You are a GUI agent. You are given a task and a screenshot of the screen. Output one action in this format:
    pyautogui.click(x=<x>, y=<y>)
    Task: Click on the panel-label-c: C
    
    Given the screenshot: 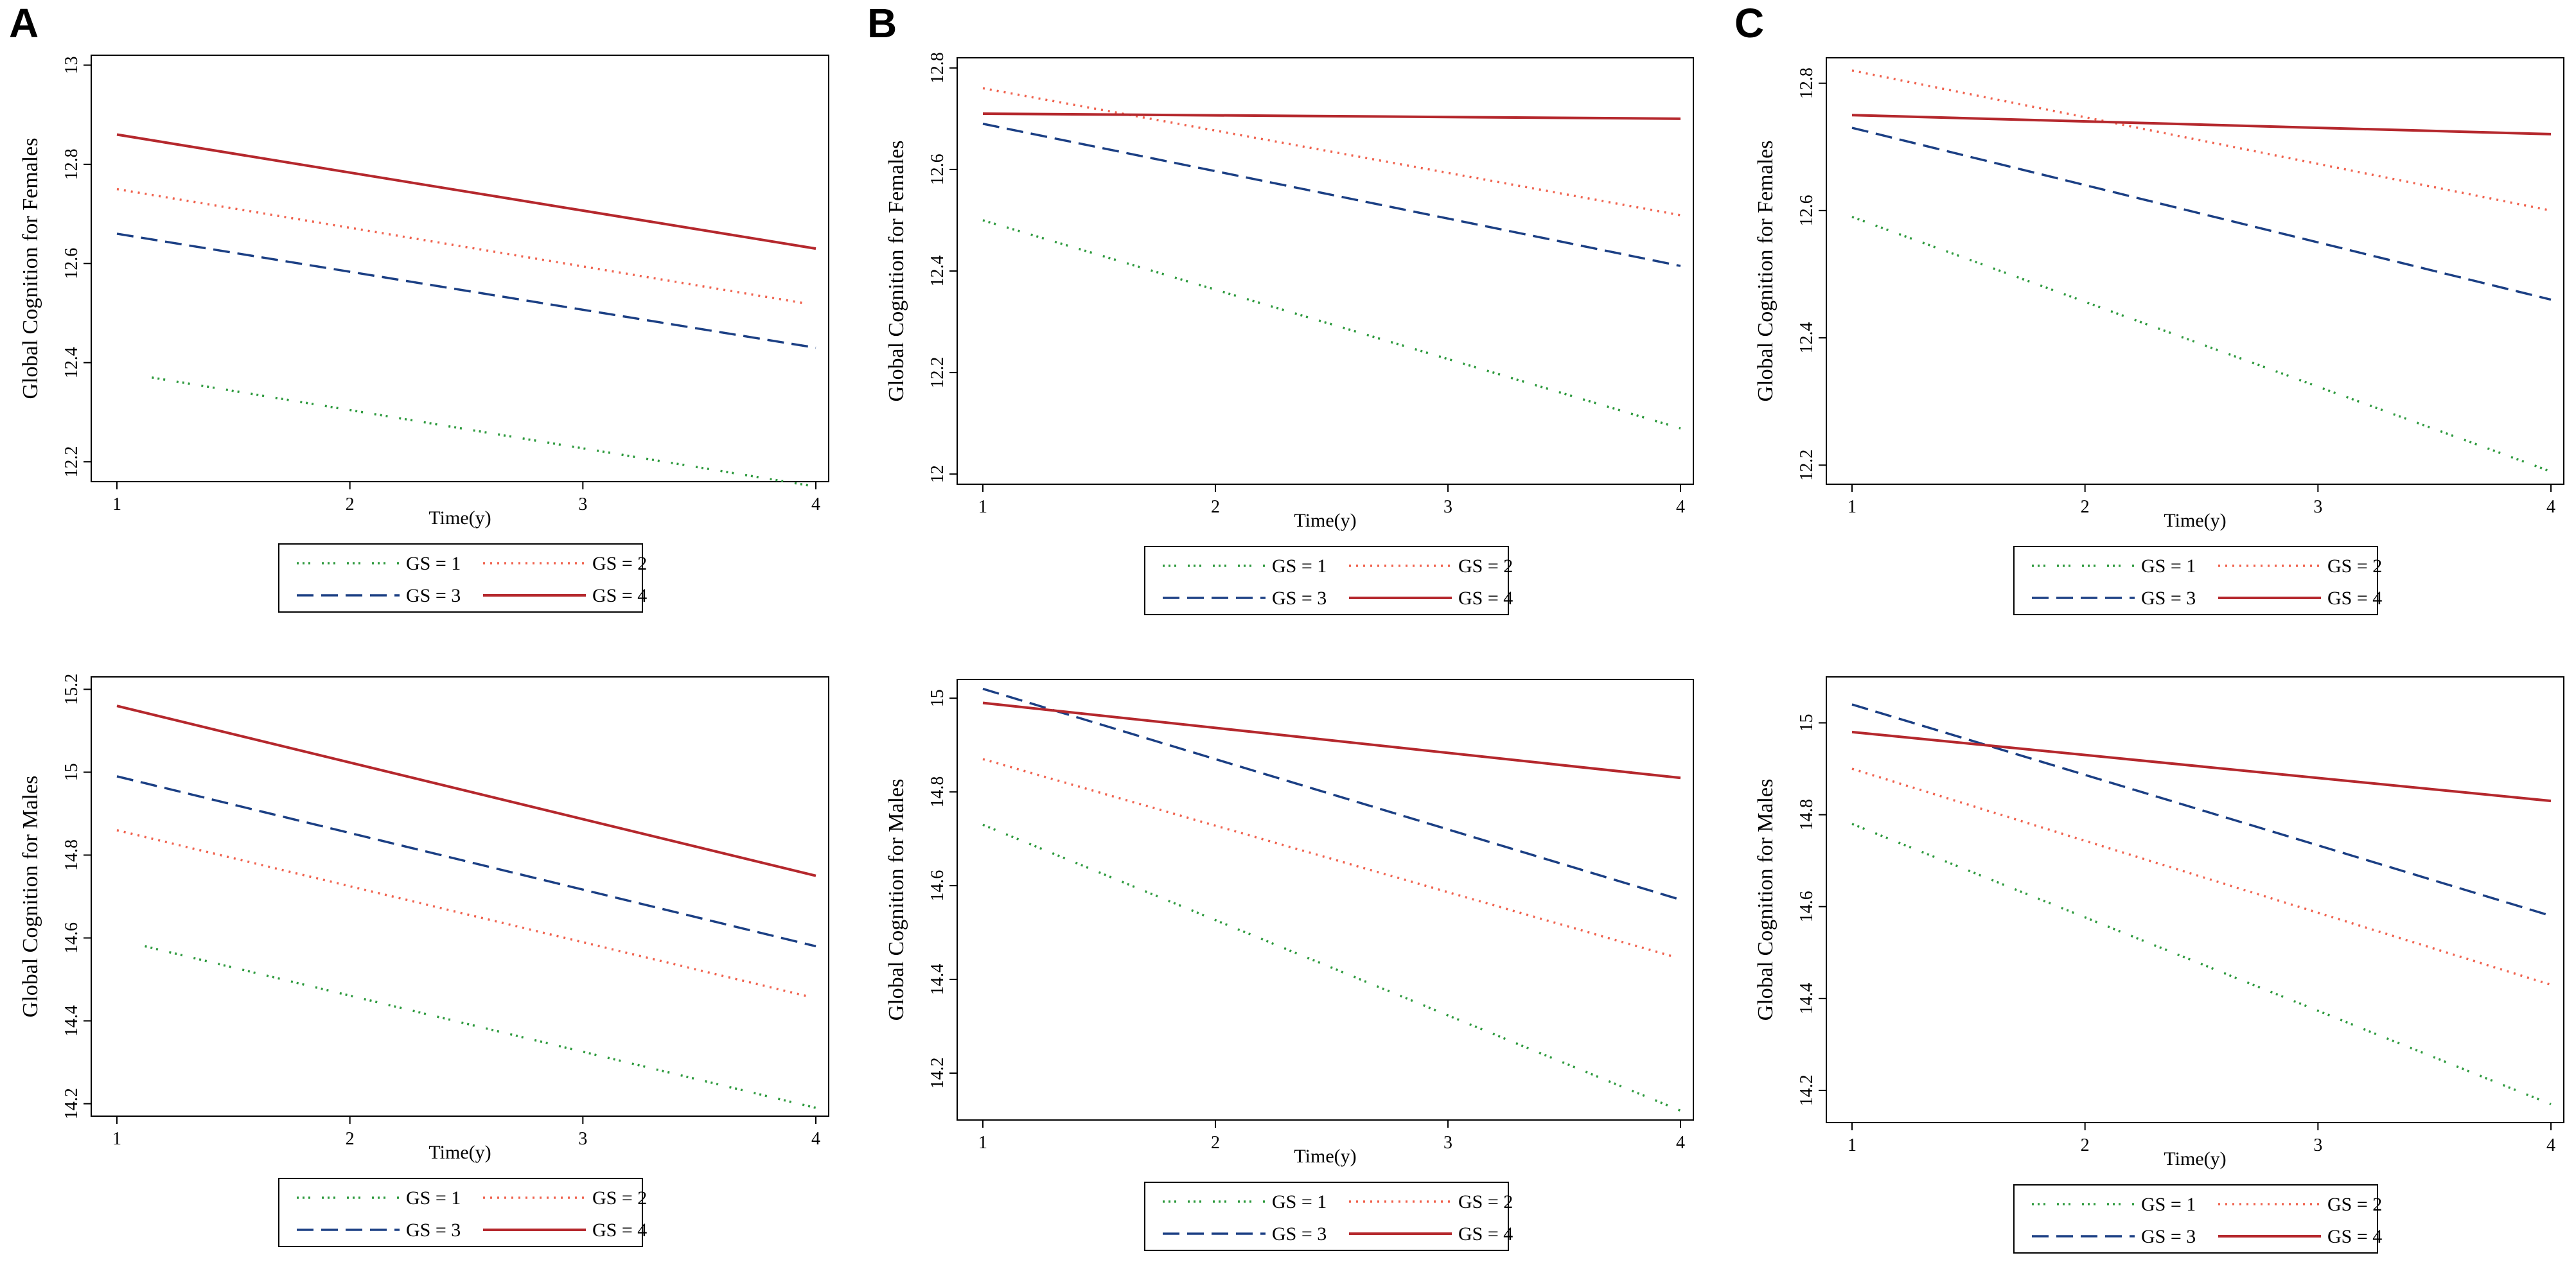 What is the action you would take?
    pyautogui.click(x=1749, y=23)
    